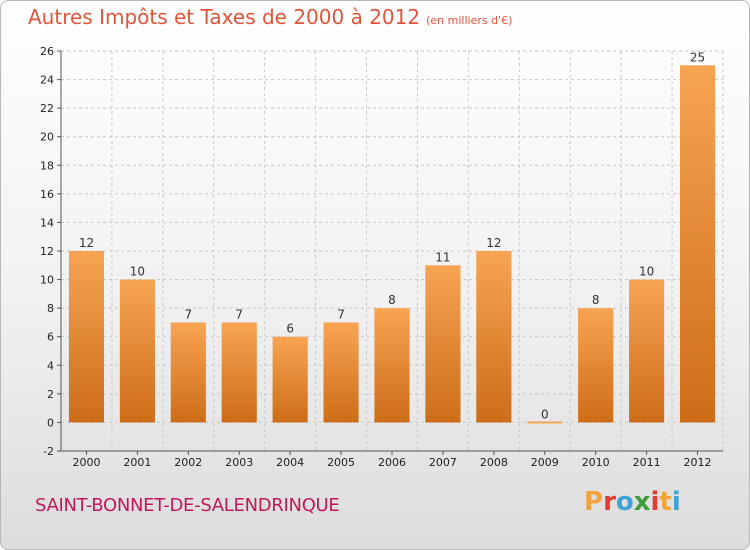 The width and height of the screenshot is (750, 550). Describe the element at coordinates (596, 462) in the screenshot. I see `x-tick-label: 2010` at that location.